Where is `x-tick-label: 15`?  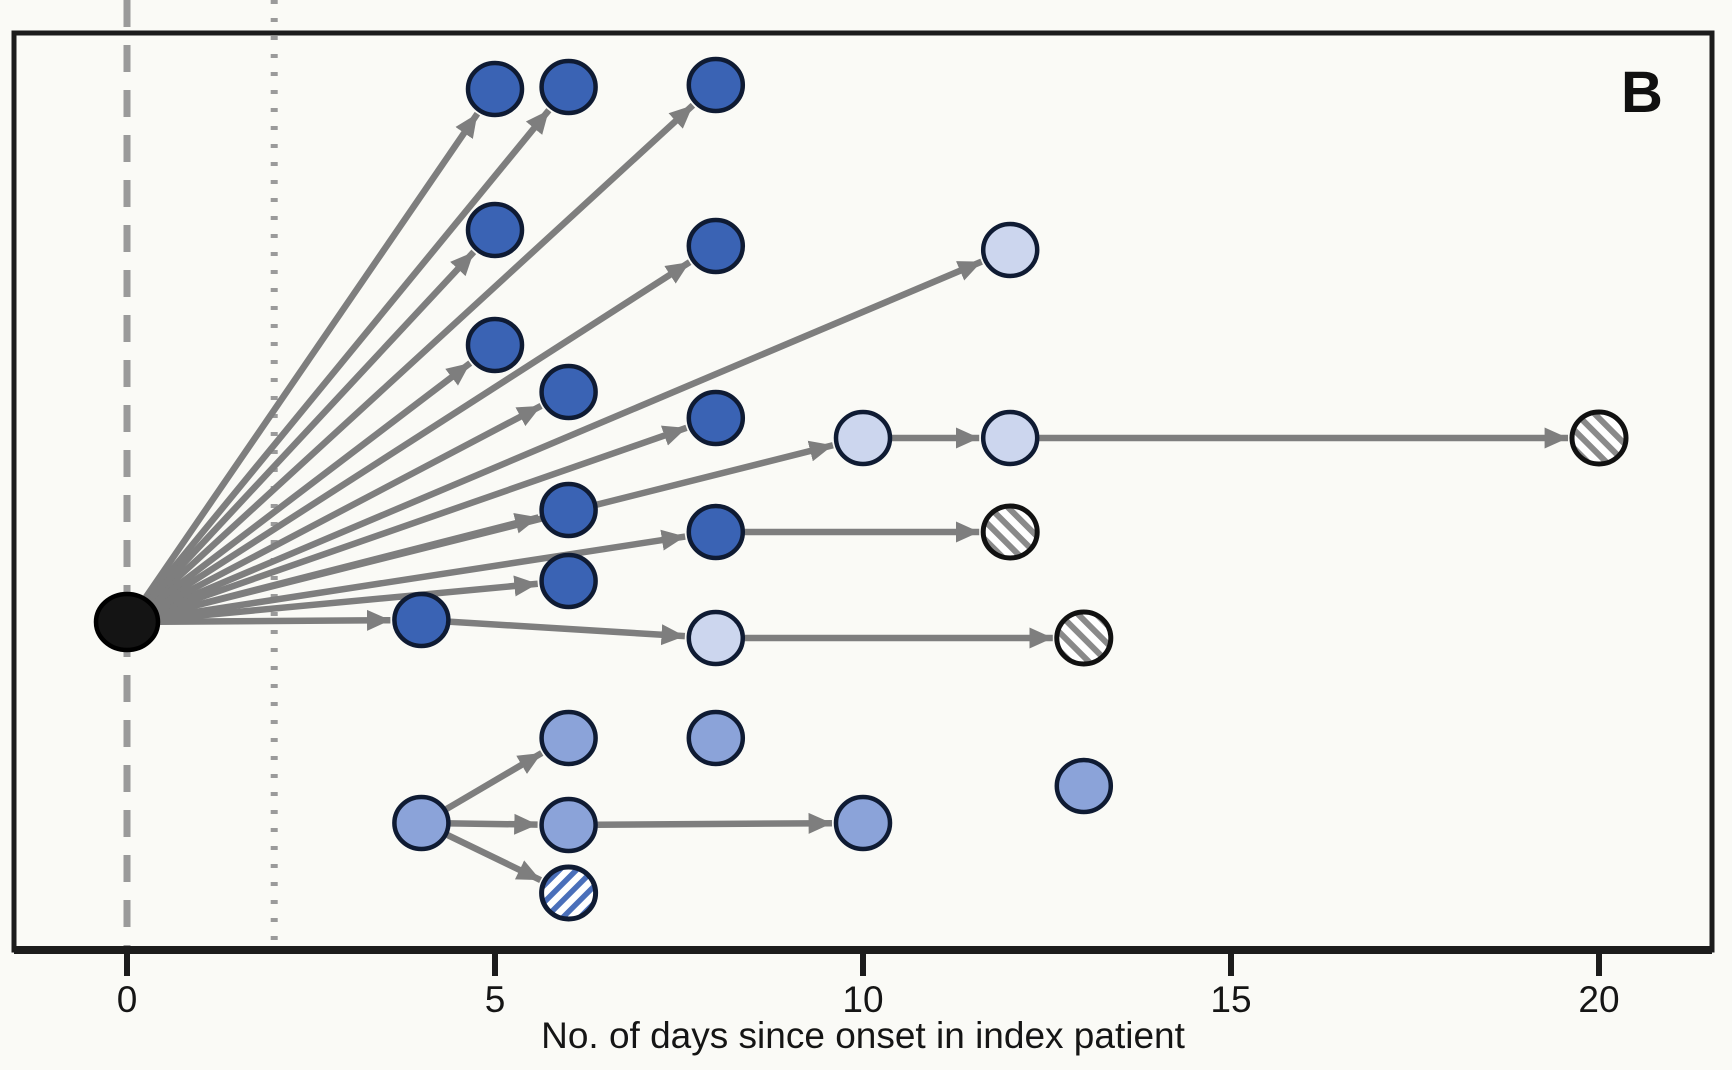
x-tick-label: 15 is located at coordinates (1230, 999).